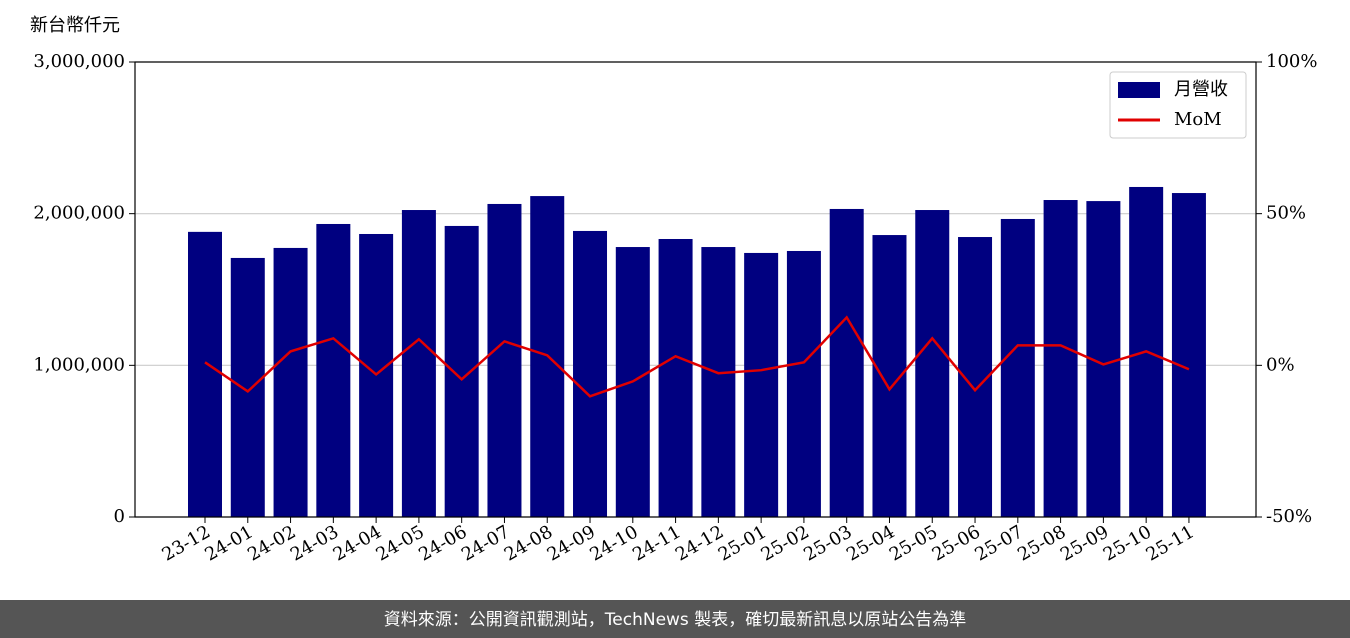 Image resolution: width=1350 pixels, height=638 pixels. Describe the element at coordinates (998, 543) in the screenshot. I see `x-tick-label: 25-07` at that location.